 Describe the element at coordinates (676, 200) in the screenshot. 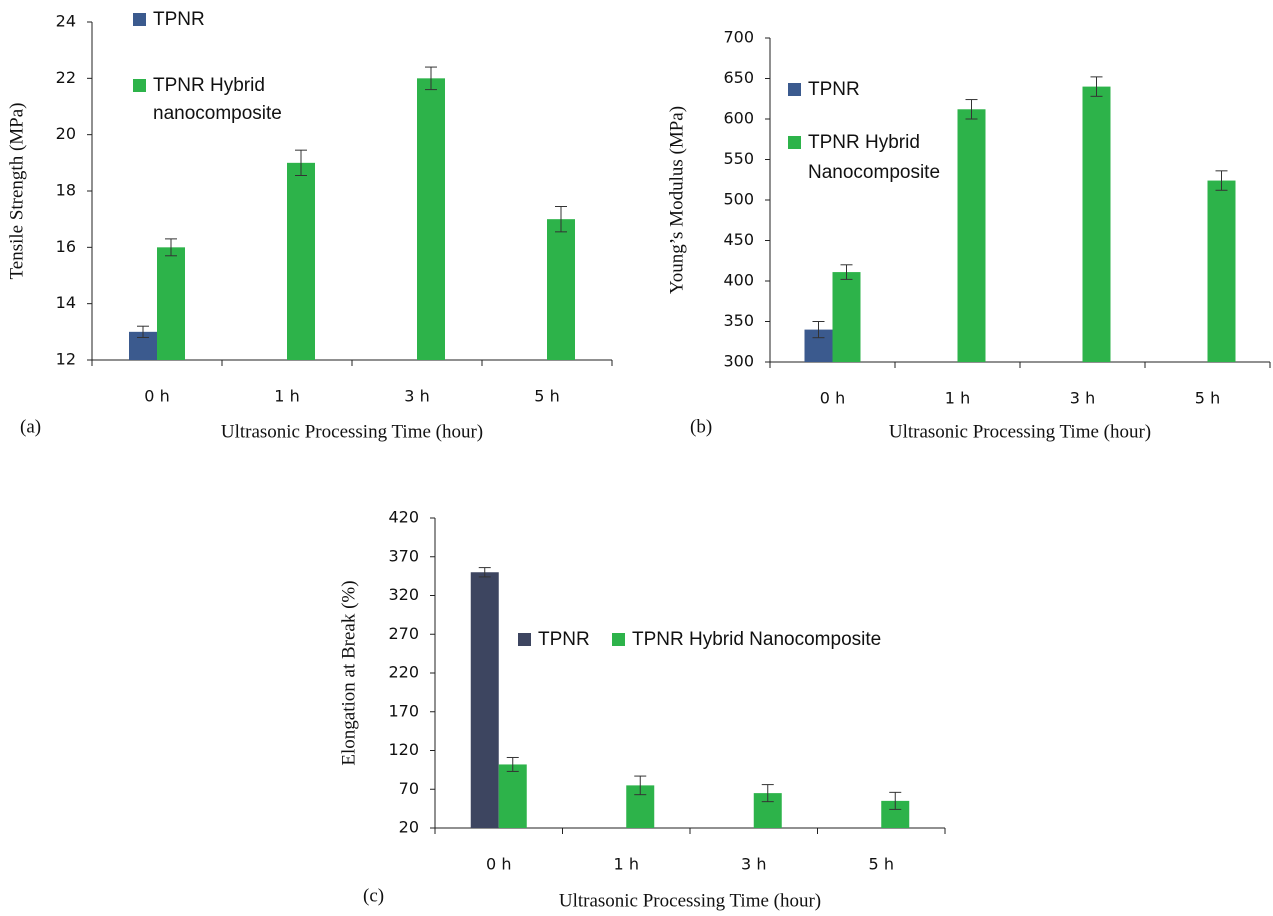

I see `y-axis-label: Young’s Modulus (MPa)` at that location.